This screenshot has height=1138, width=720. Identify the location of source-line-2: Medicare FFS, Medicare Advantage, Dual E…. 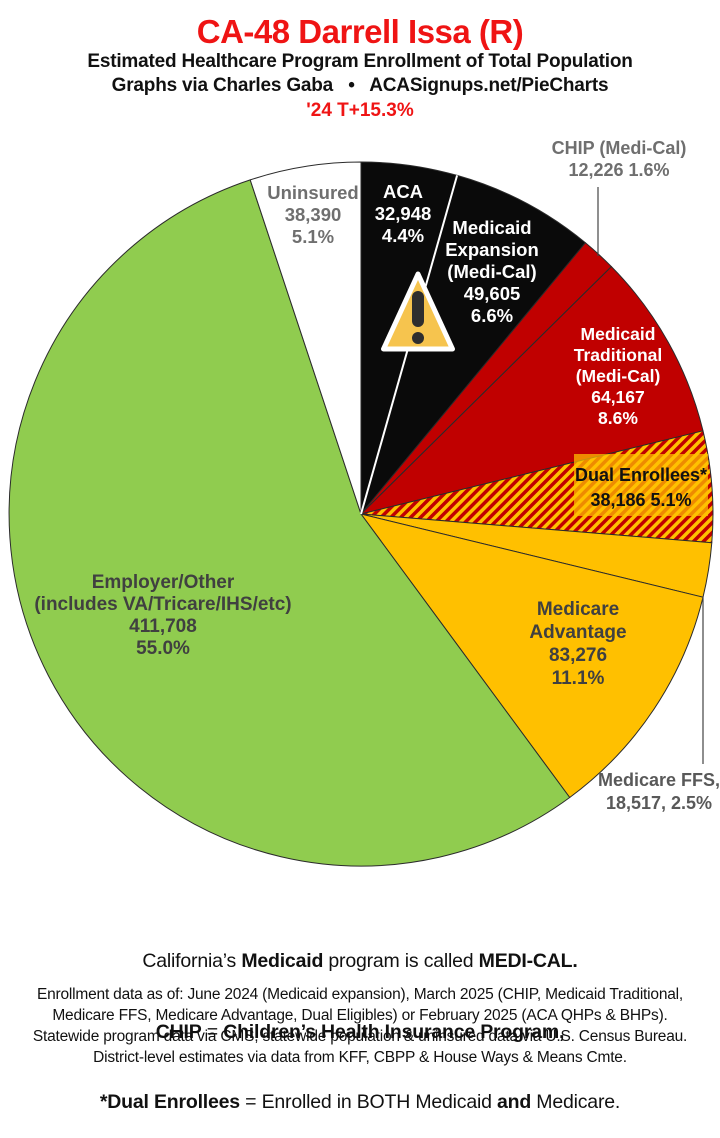
(360, 1015).